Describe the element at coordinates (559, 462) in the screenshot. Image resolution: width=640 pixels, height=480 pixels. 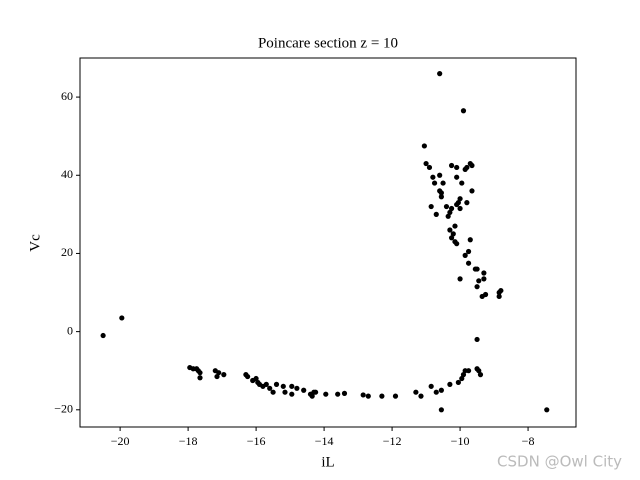
I see `watermark: CSDN @Owl City` at that location.